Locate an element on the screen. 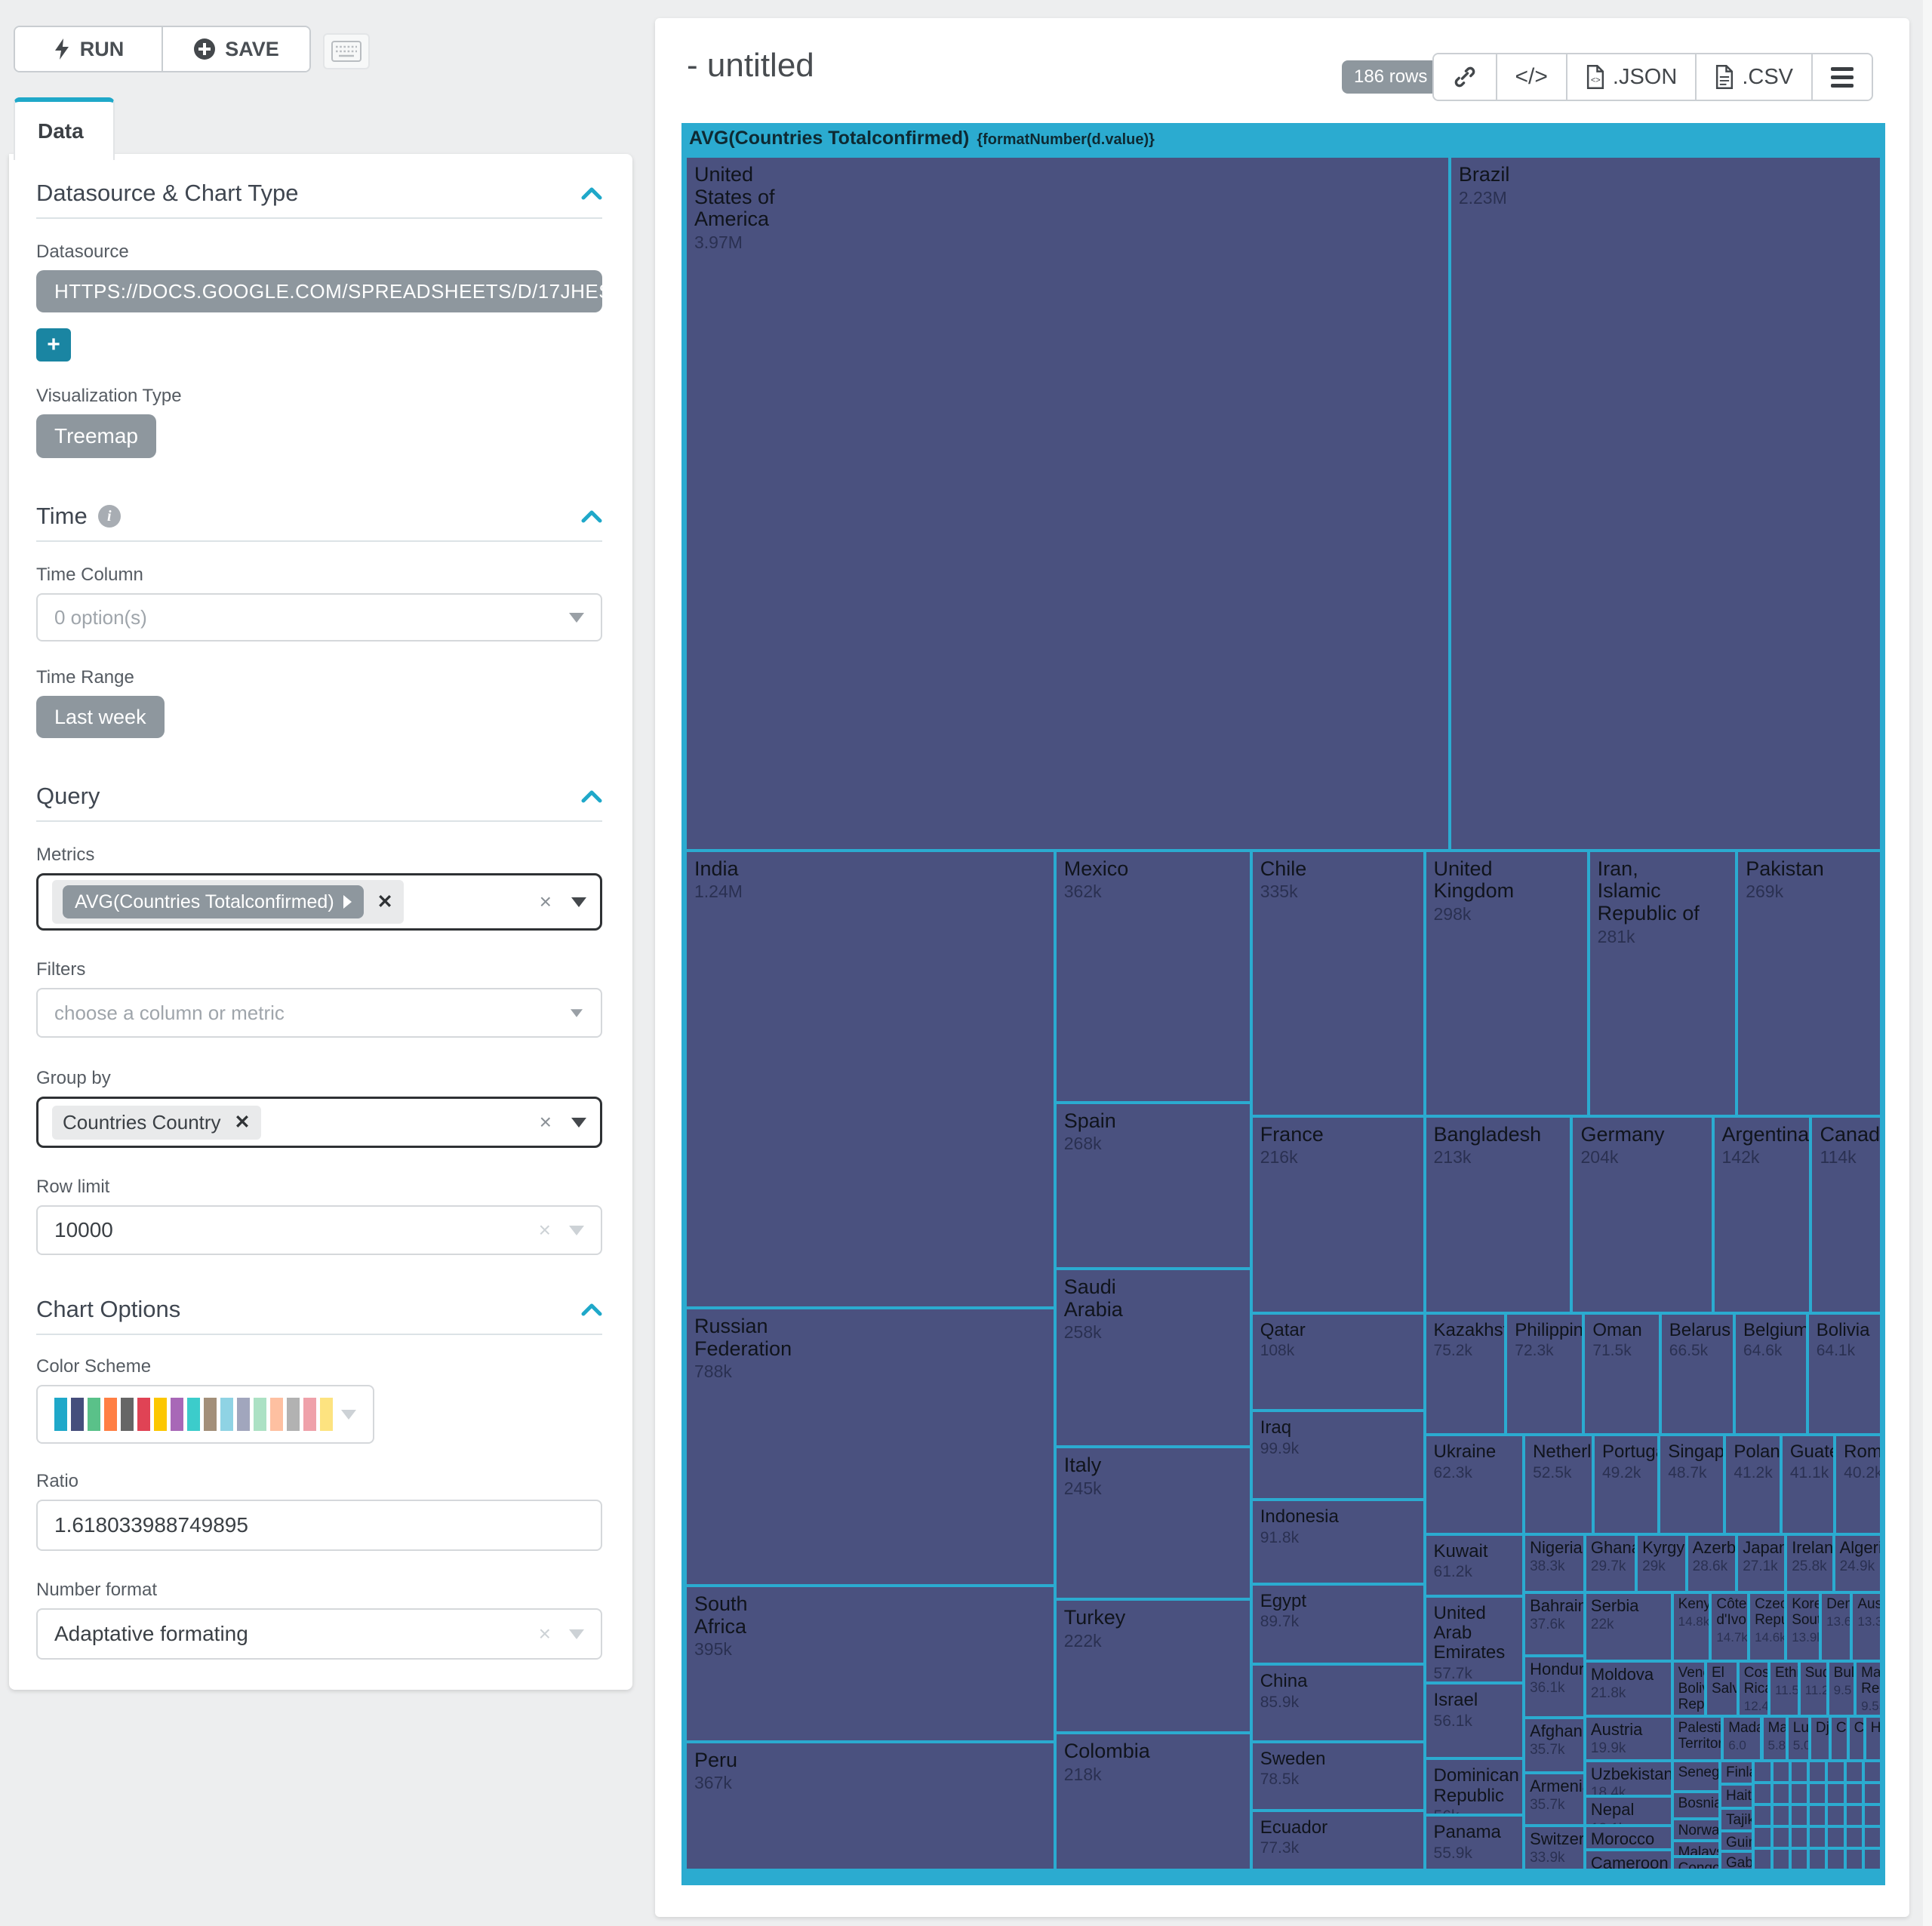 This screenshot has height=1926, width=1932. treemap-tile: Russian Federation 788k is located at coordinates (870, 1447).